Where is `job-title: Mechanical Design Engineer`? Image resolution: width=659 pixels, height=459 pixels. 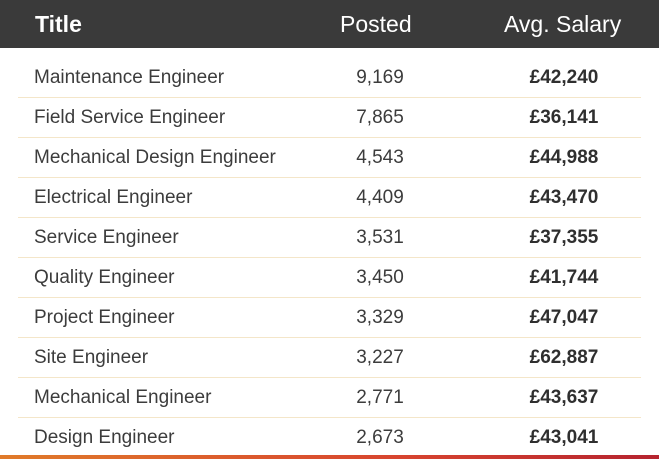 job-title: Mechanical Design Engineer is located at coordinates (155, 157).